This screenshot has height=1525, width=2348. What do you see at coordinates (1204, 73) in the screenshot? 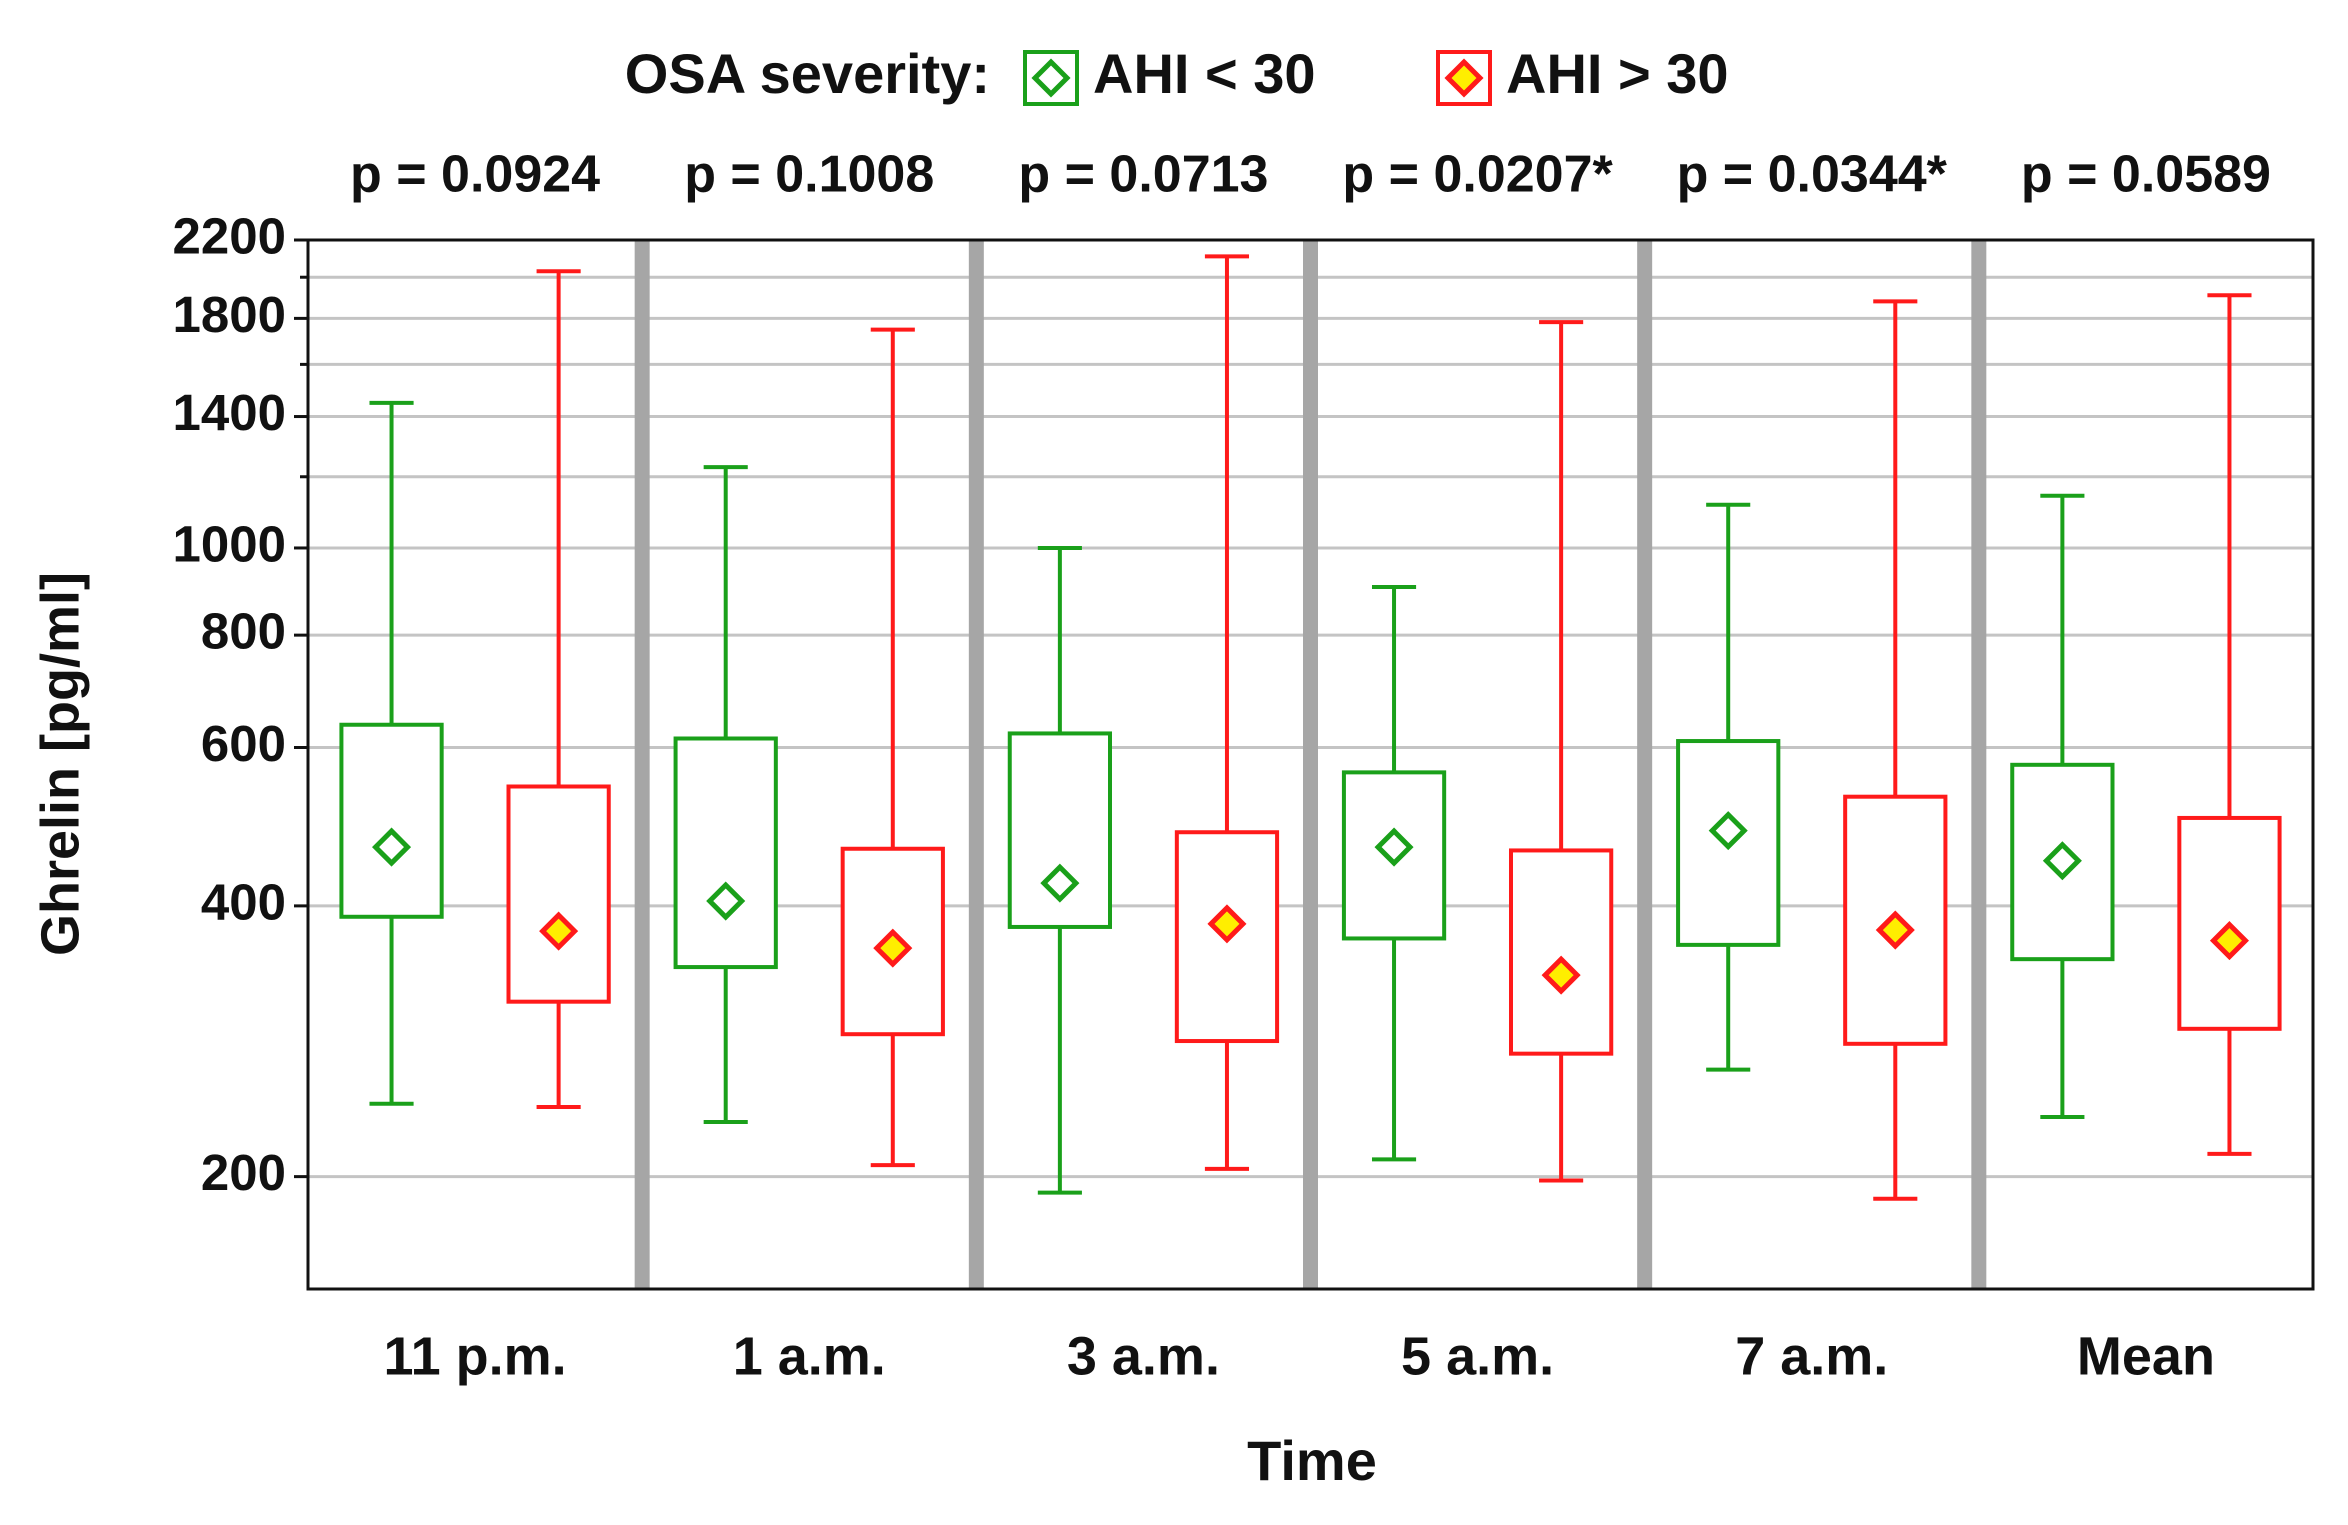
I see `legend-label: AHI < 30` at bounding box center [1204, 73].